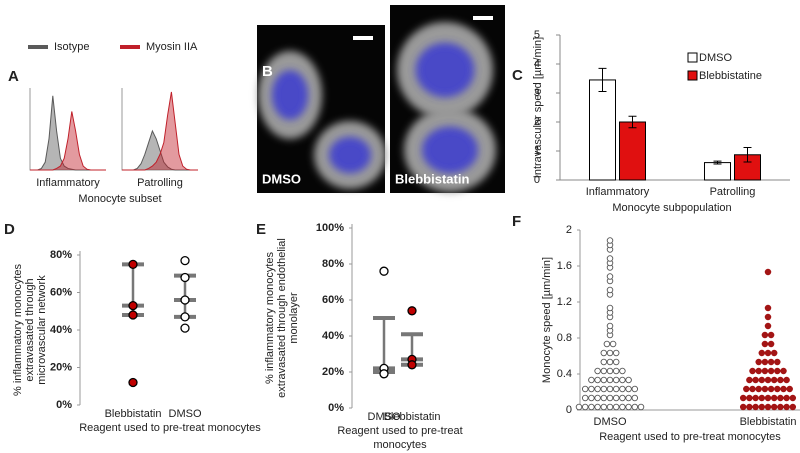 The width and height of the screenshot is (800, 453). I want to click on y-axis-label: extravasated through endothelial, so click(282, 318).